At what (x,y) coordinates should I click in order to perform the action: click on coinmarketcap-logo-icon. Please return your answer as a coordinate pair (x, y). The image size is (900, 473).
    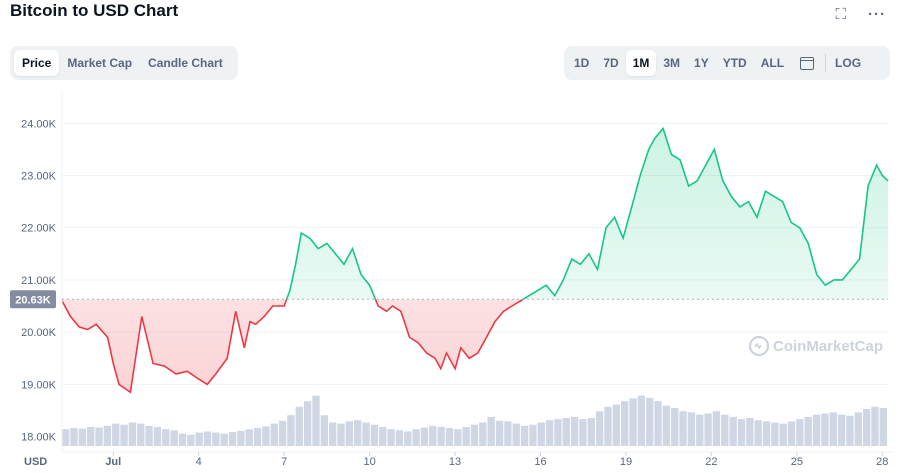
    Looking at the image, I should click on (759, 346).